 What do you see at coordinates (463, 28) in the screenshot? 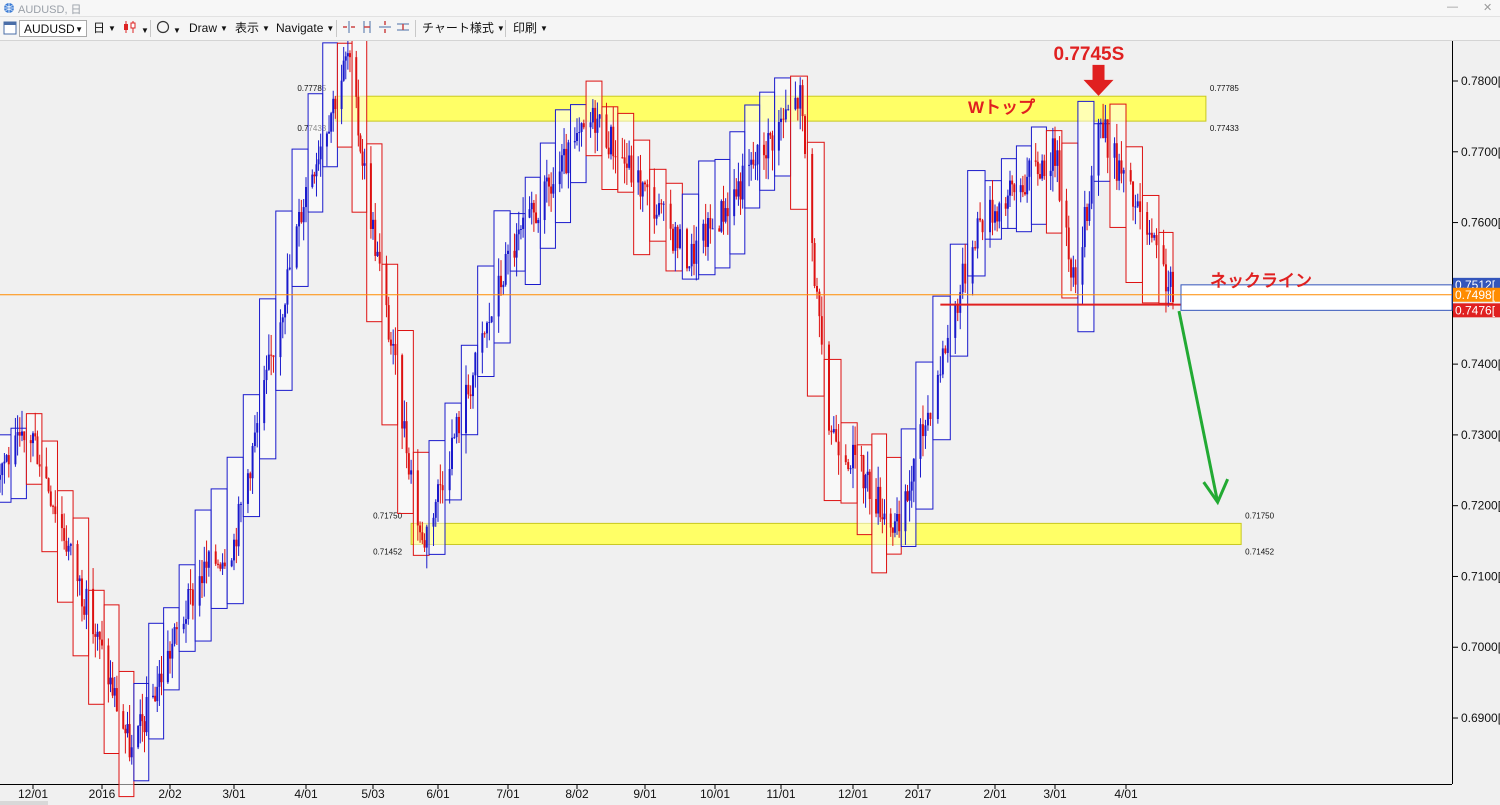
I see `chart-style-menu: チャート様式 ▼` at bounding box center [463, 28].